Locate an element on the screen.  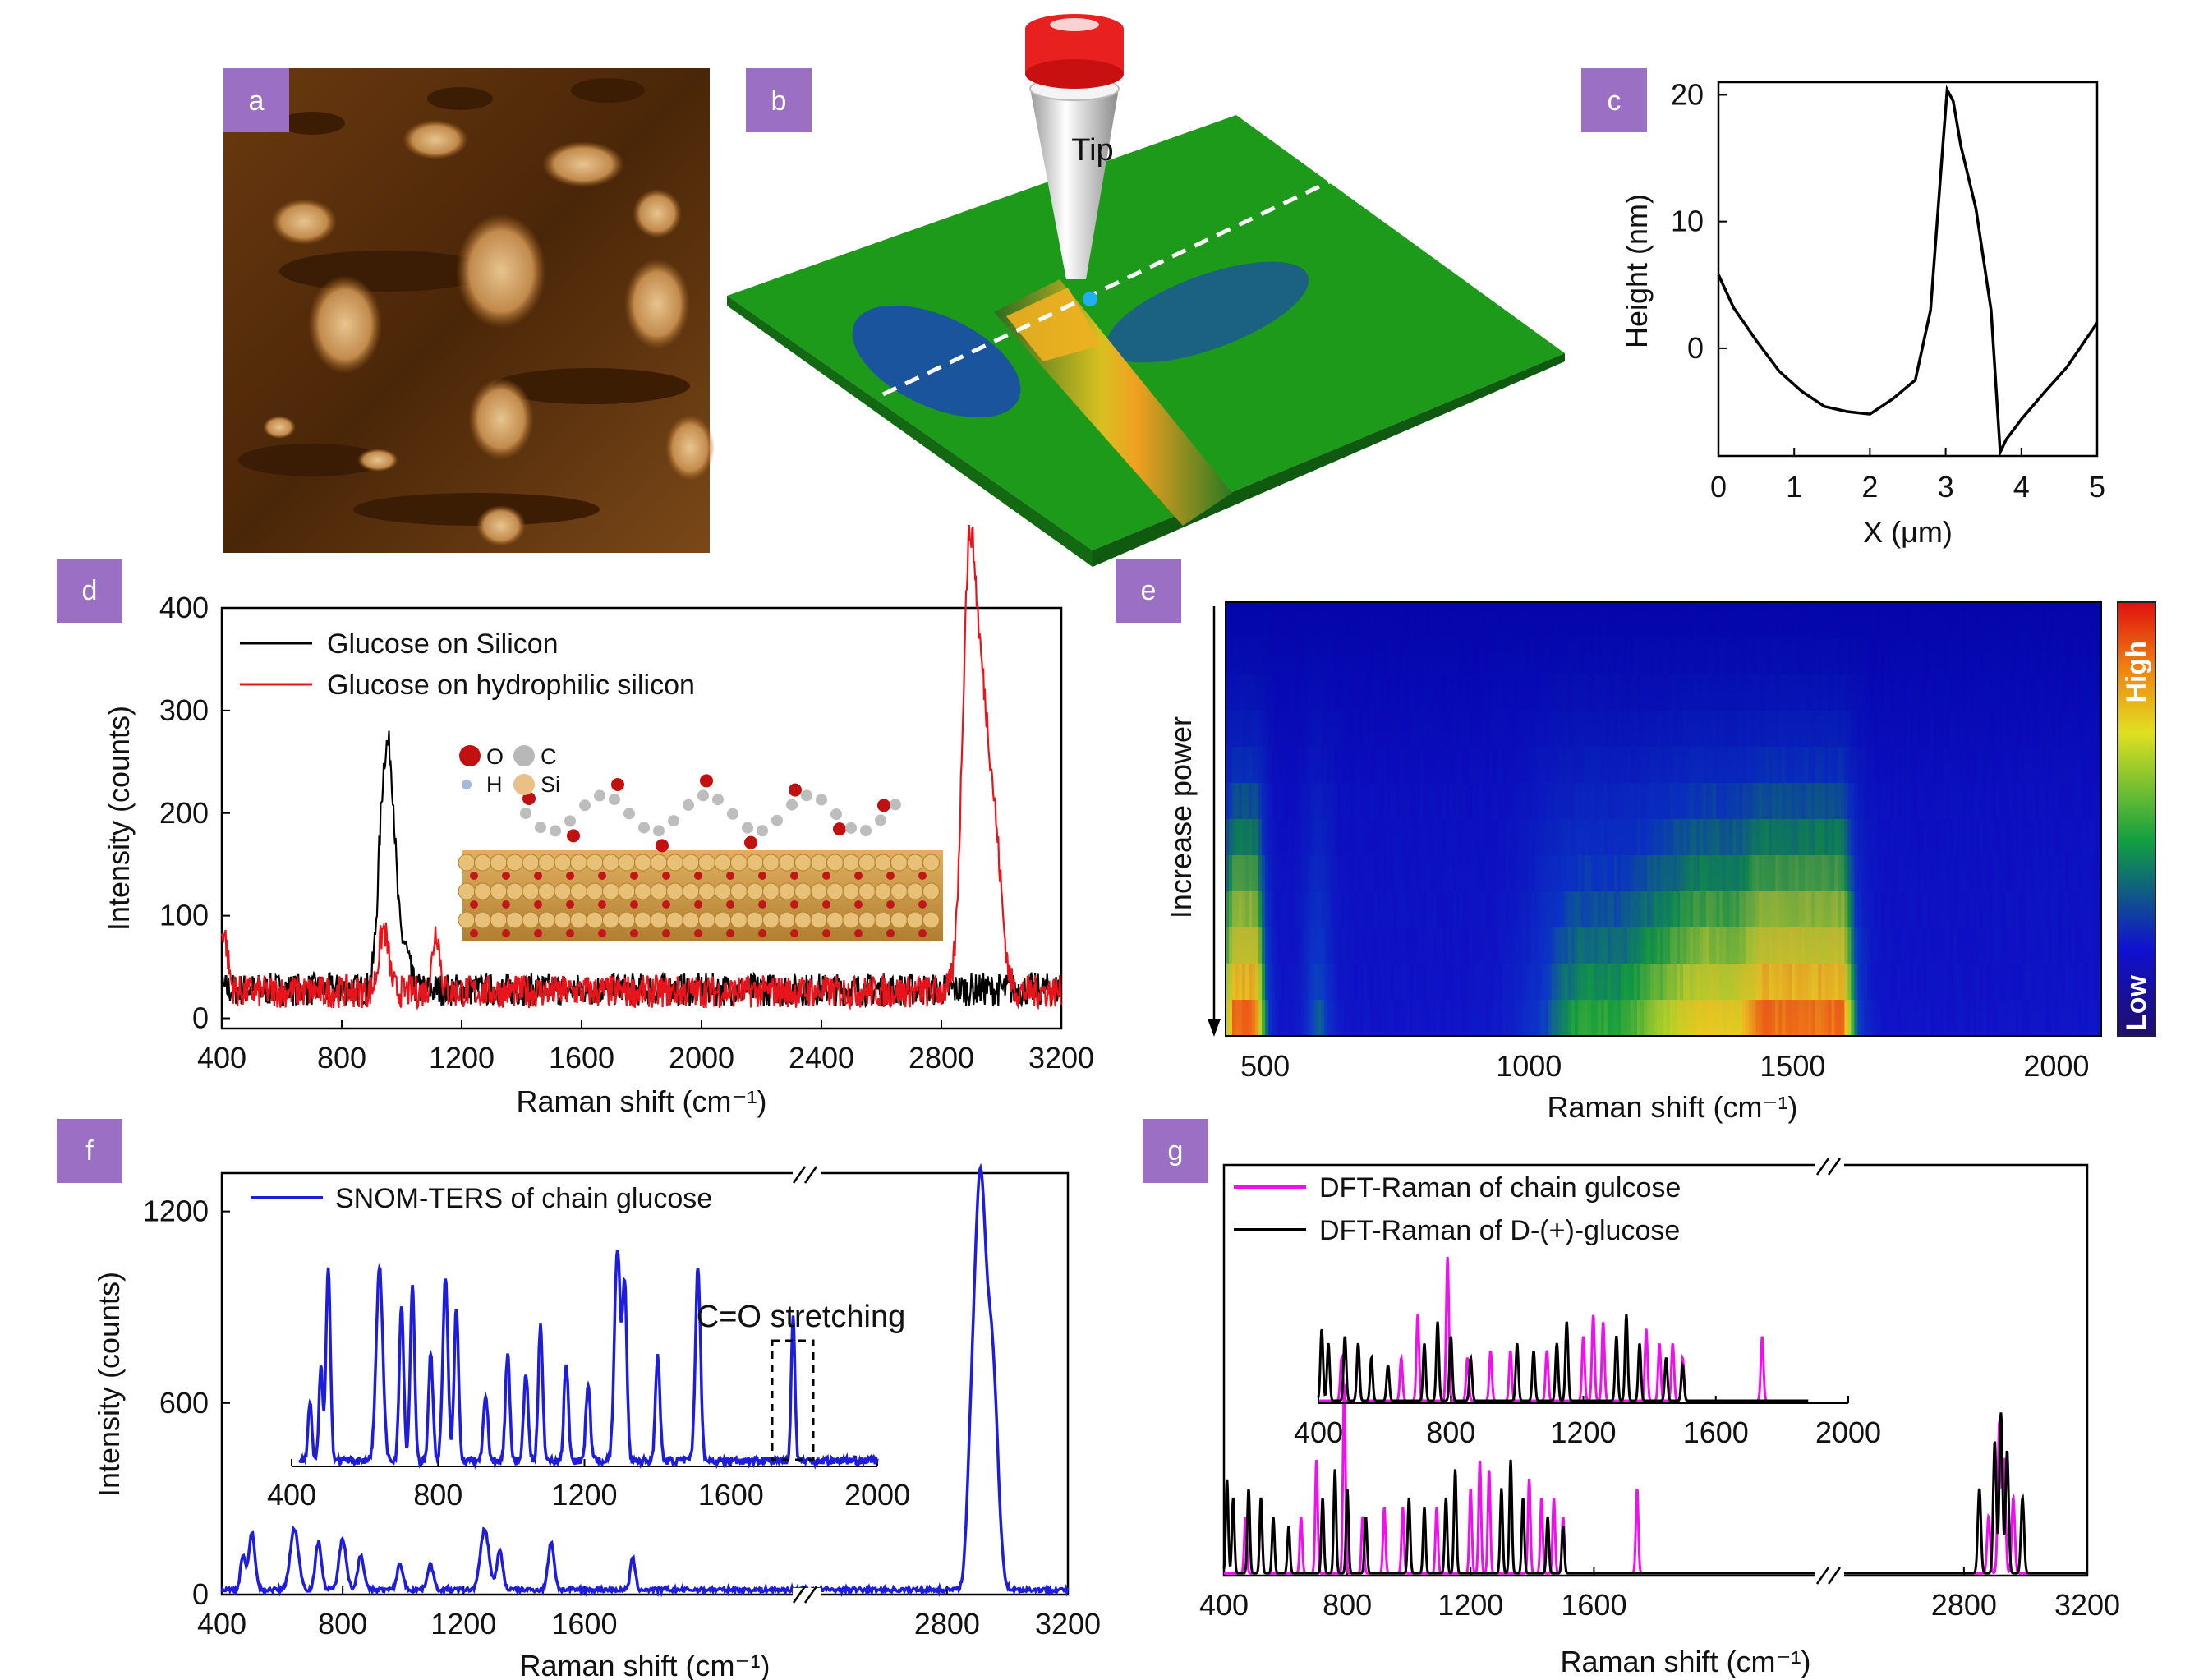
panel-b: Tip b is located at coordinates (1146, 290).